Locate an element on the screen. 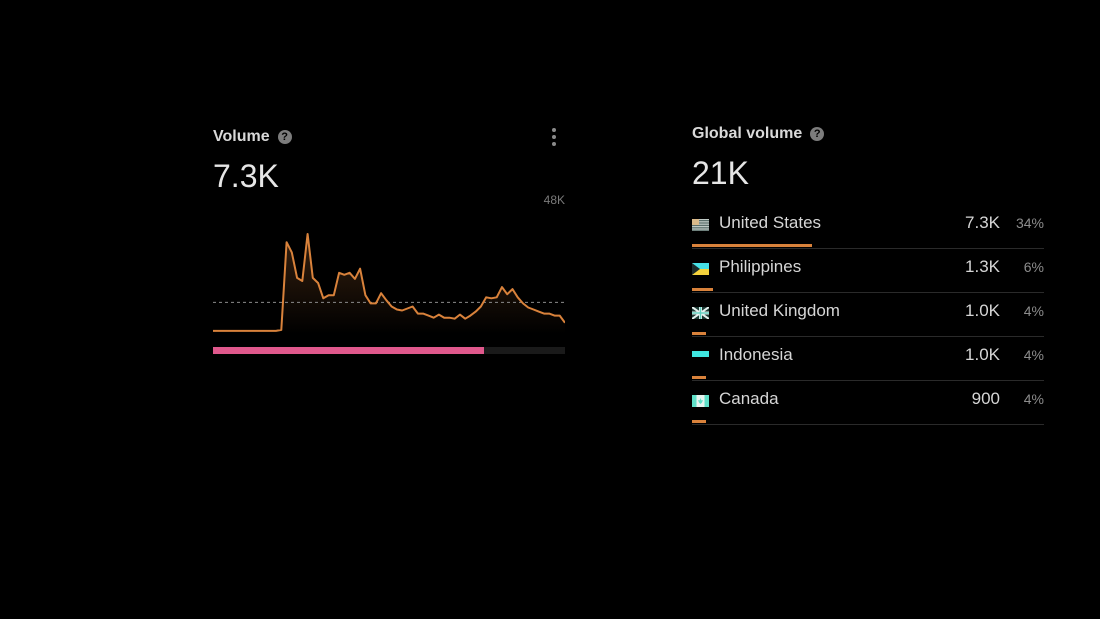  global-volume-value: 21K is located at coordinates (720, 173).